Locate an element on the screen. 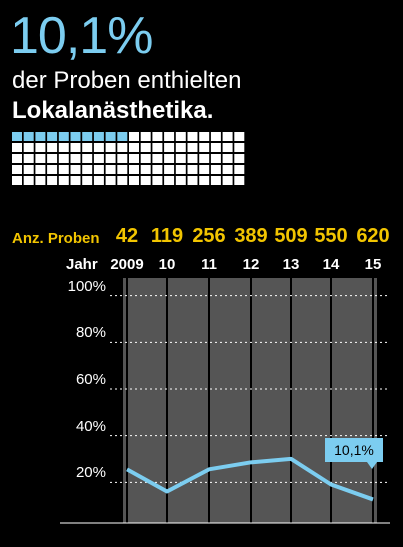  callout-pointer is located at coordinates (372, 465).